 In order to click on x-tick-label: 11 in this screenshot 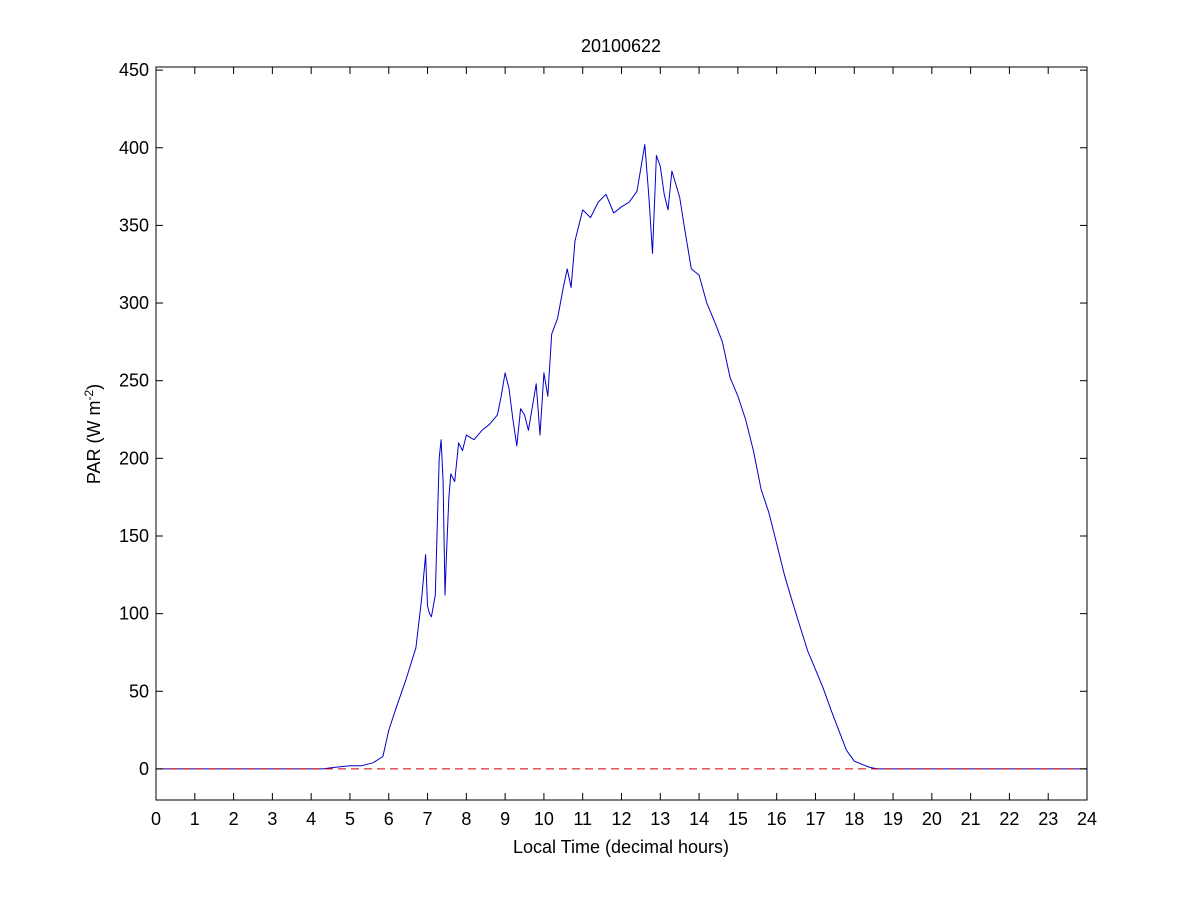, I will do `click(582, 819)`.